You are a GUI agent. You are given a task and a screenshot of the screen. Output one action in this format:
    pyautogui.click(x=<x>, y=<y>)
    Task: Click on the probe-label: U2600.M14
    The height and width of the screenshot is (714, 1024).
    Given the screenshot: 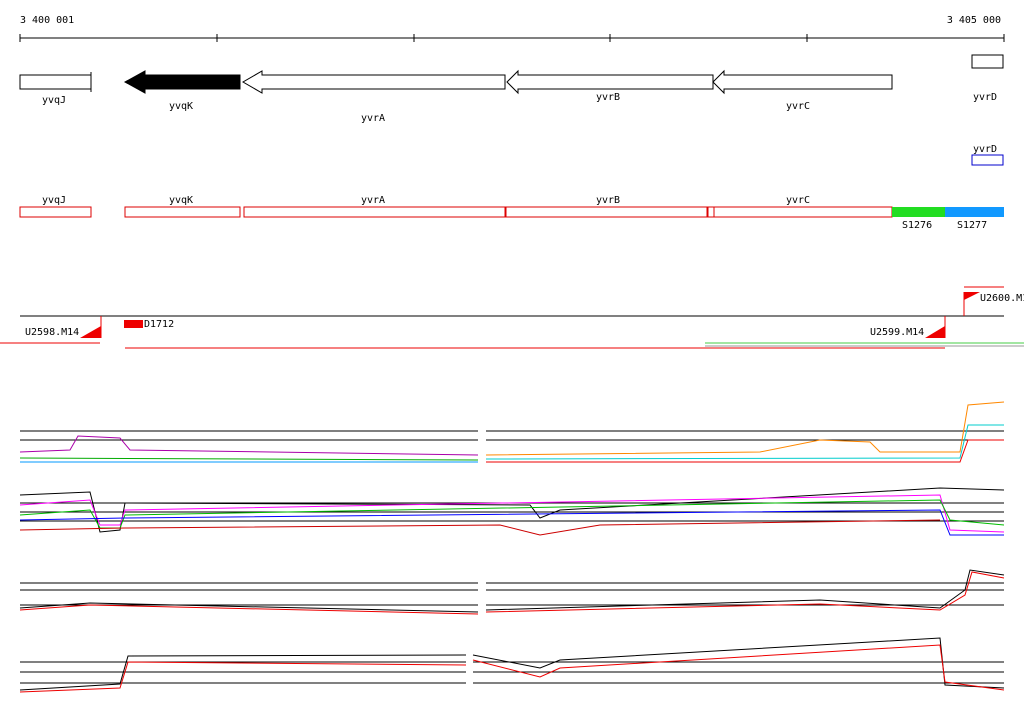 What is the action you would take?
    pyautogui.click(x=1002, y=298)
    